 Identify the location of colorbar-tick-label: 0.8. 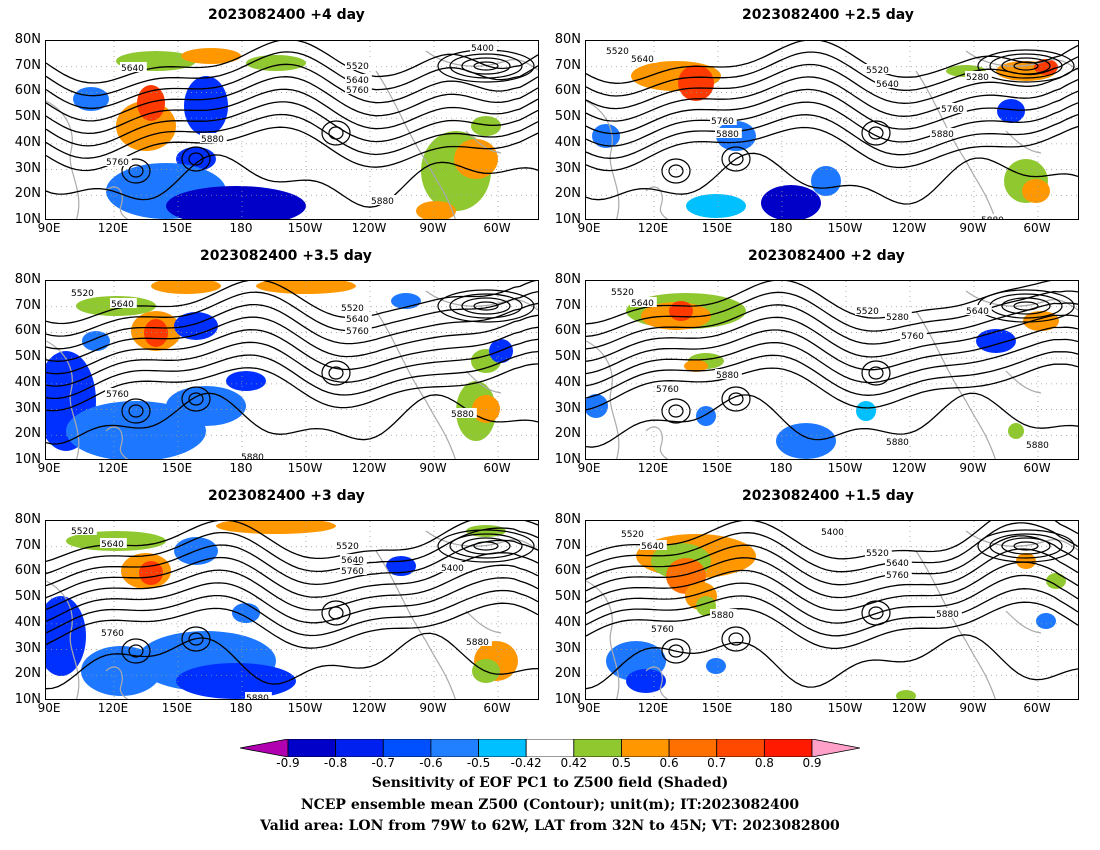
(764, 763).